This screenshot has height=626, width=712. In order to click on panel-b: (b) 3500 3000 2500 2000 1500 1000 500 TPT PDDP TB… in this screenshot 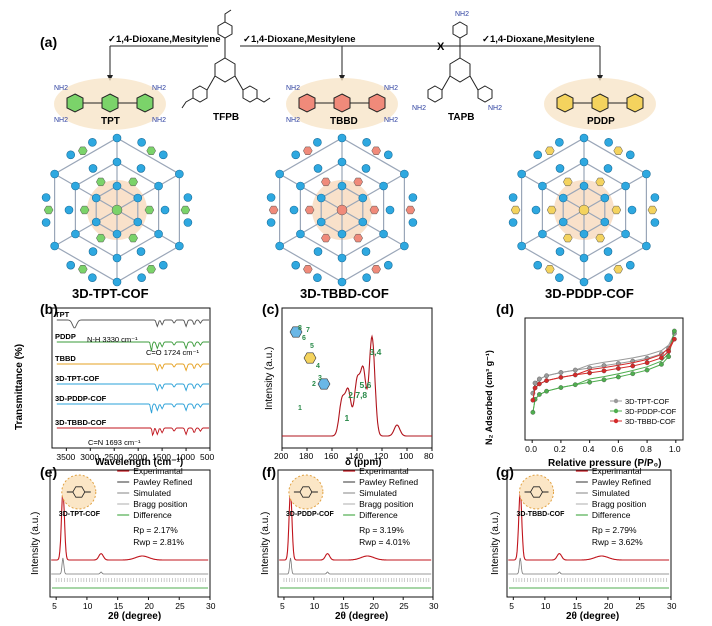, I will do `click(114, 384)`.